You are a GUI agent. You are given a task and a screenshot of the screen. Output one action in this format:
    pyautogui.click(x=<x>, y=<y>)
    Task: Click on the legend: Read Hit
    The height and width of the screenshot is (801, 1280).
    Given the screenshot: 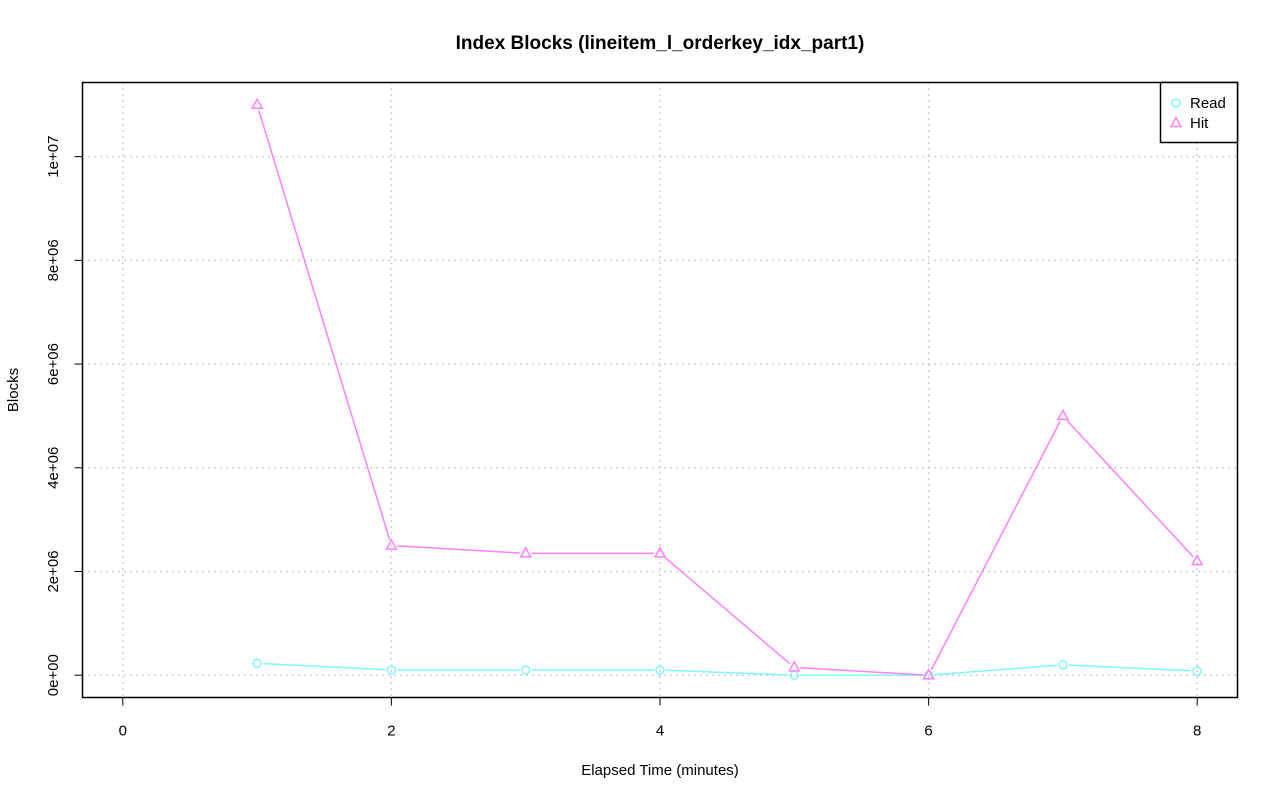 What is the action you would take?
    pyautogui.click(x=1199, y=112)
    